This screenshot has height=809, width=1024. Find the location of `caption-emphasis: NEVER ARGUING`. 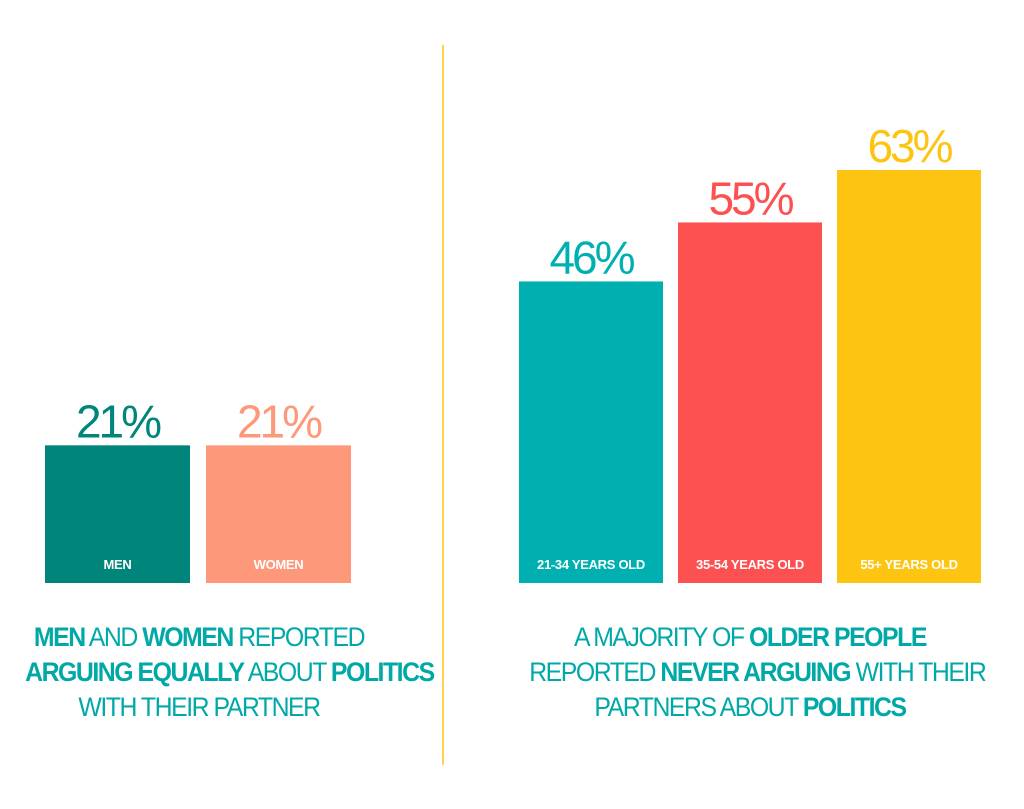

caption-emphasis: NEVER ARGUING is located at coordinates (755, 672).